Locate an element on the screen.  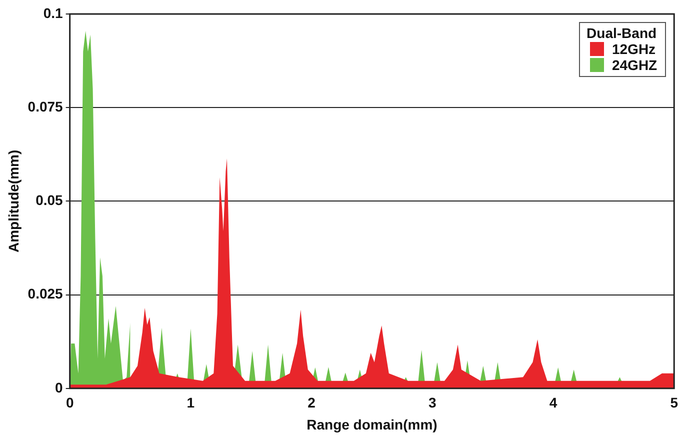
x-tick-label: 3 is located at coordinates (432, 402).